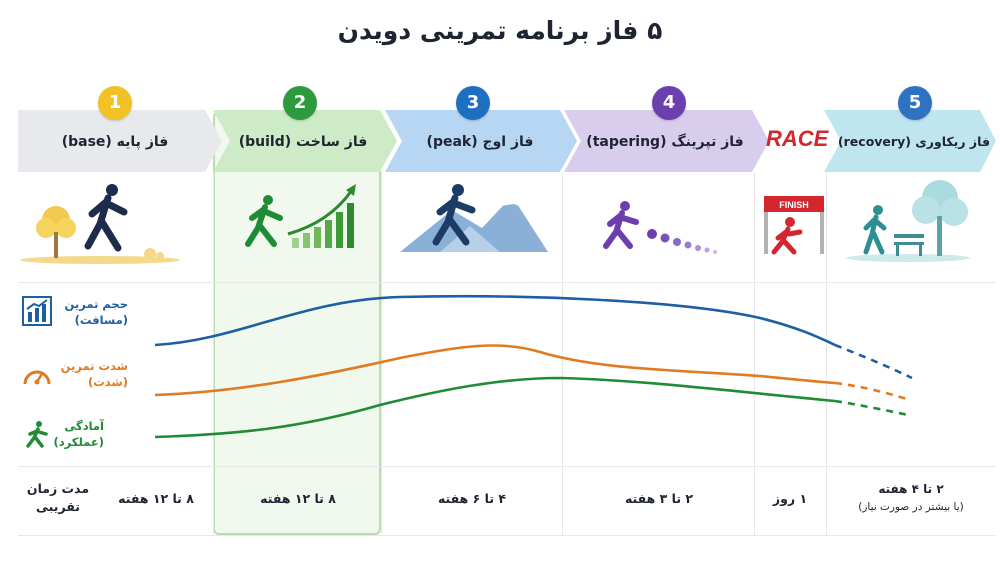  I want to click on intensity-label: شدت تمرین (شدت), so click(92, 374).